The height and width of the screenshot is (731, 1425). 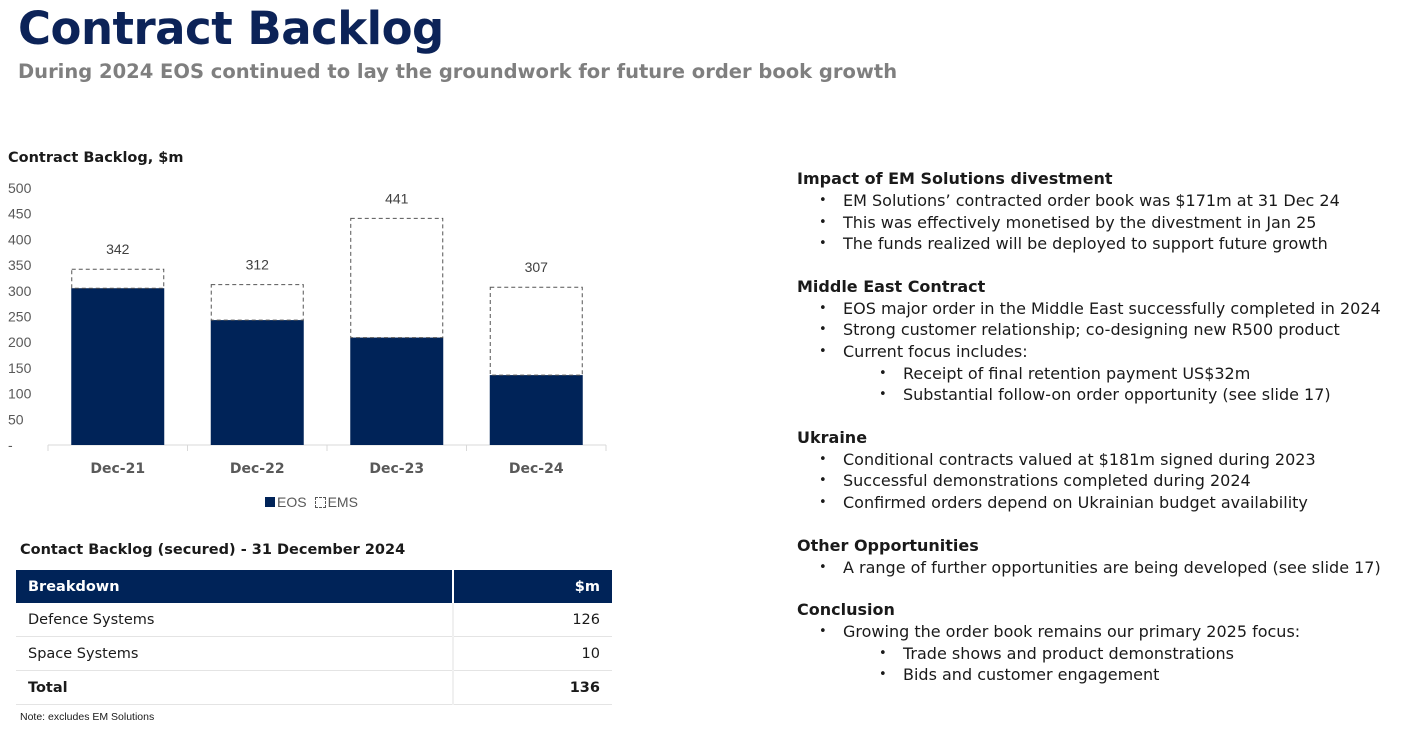 What do you see at coordinates (532, 586) in the screenshot?
I see `table-header-value: $m` at bounding box center [532, 586].